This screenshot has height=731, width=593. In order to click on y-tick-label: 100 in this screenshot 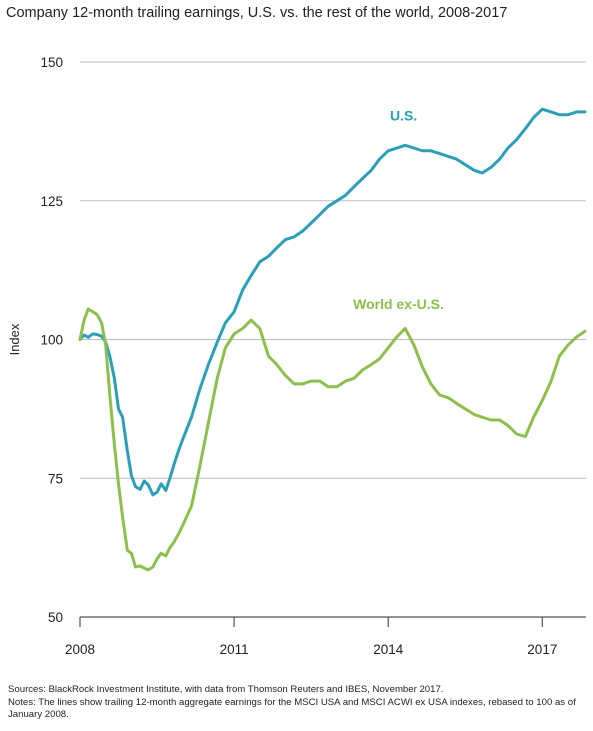, I will do `click(51, 340)`.